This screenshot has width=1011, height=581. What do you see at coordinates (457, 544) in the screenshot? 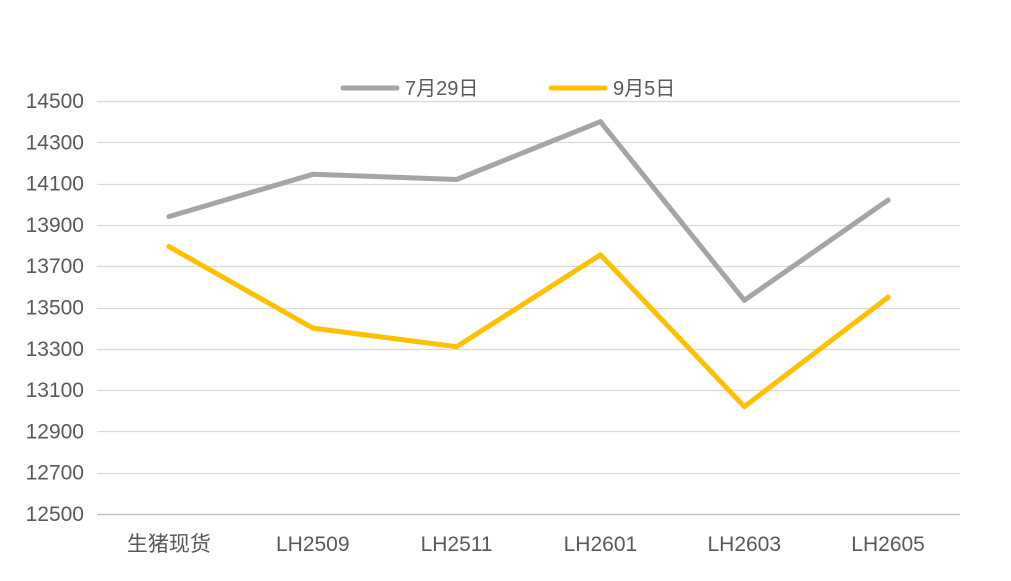
I see `x-category-label: LH2511` at bounding box center [457, 544].